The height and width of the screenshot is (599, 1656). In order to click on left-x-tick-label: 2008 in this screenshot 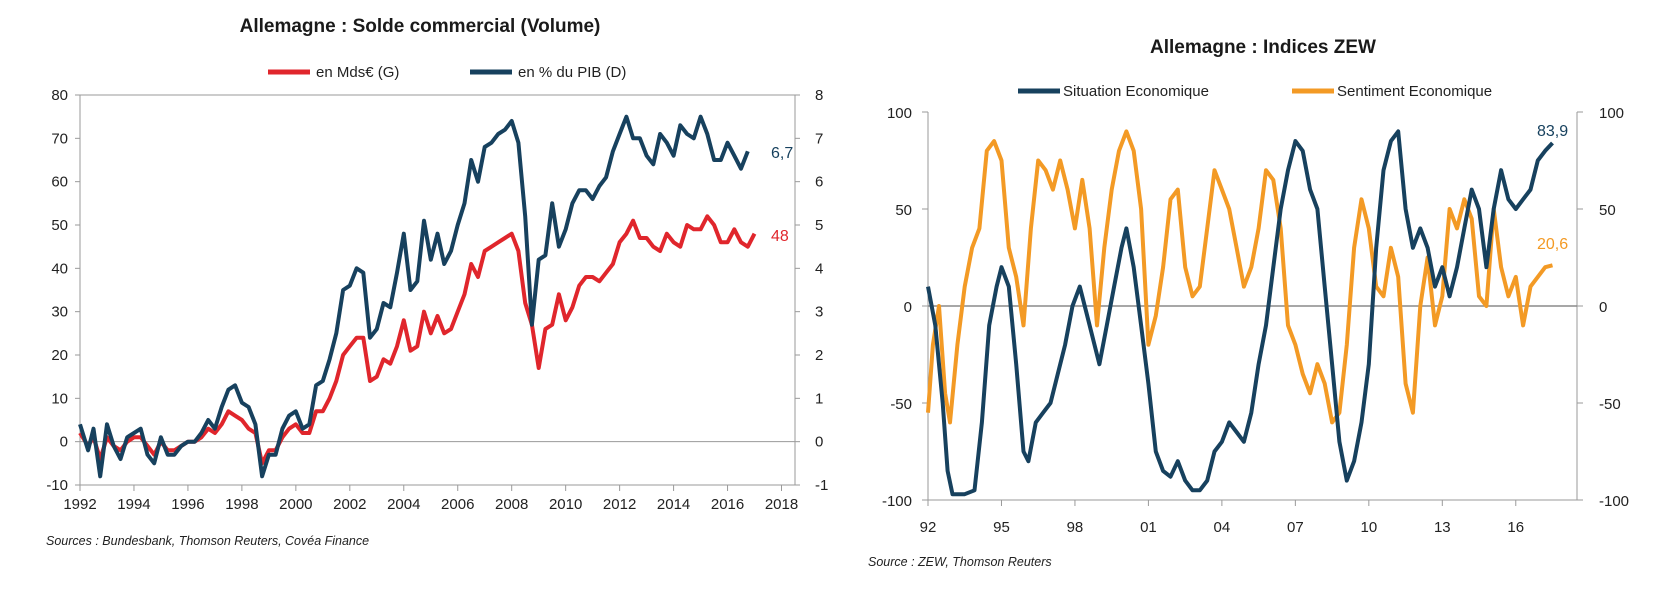, I will do `click(511, 504)`.